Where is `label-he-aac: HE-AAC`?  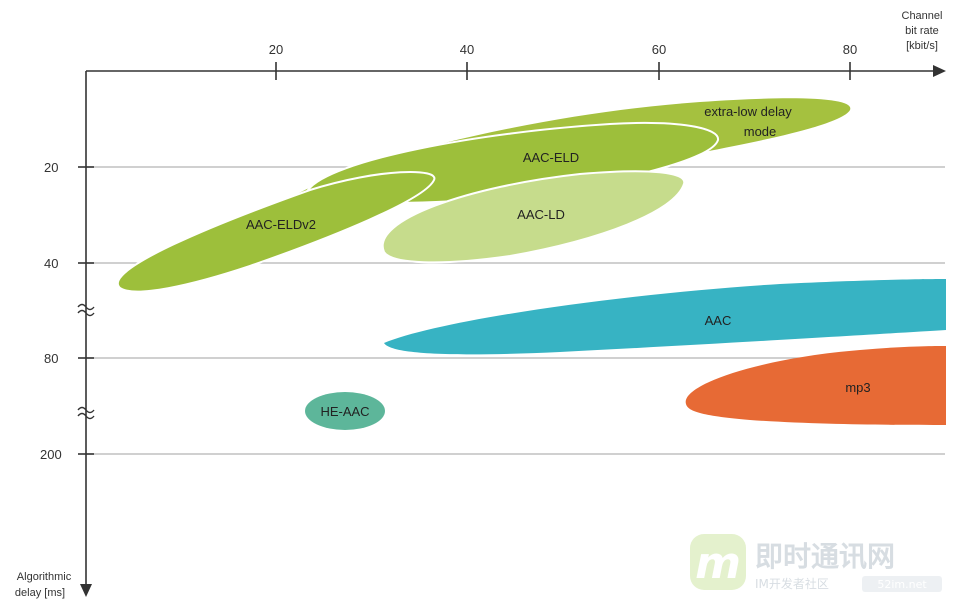
label-he-aac: HE-AAC is located at coordinates (344, 411).